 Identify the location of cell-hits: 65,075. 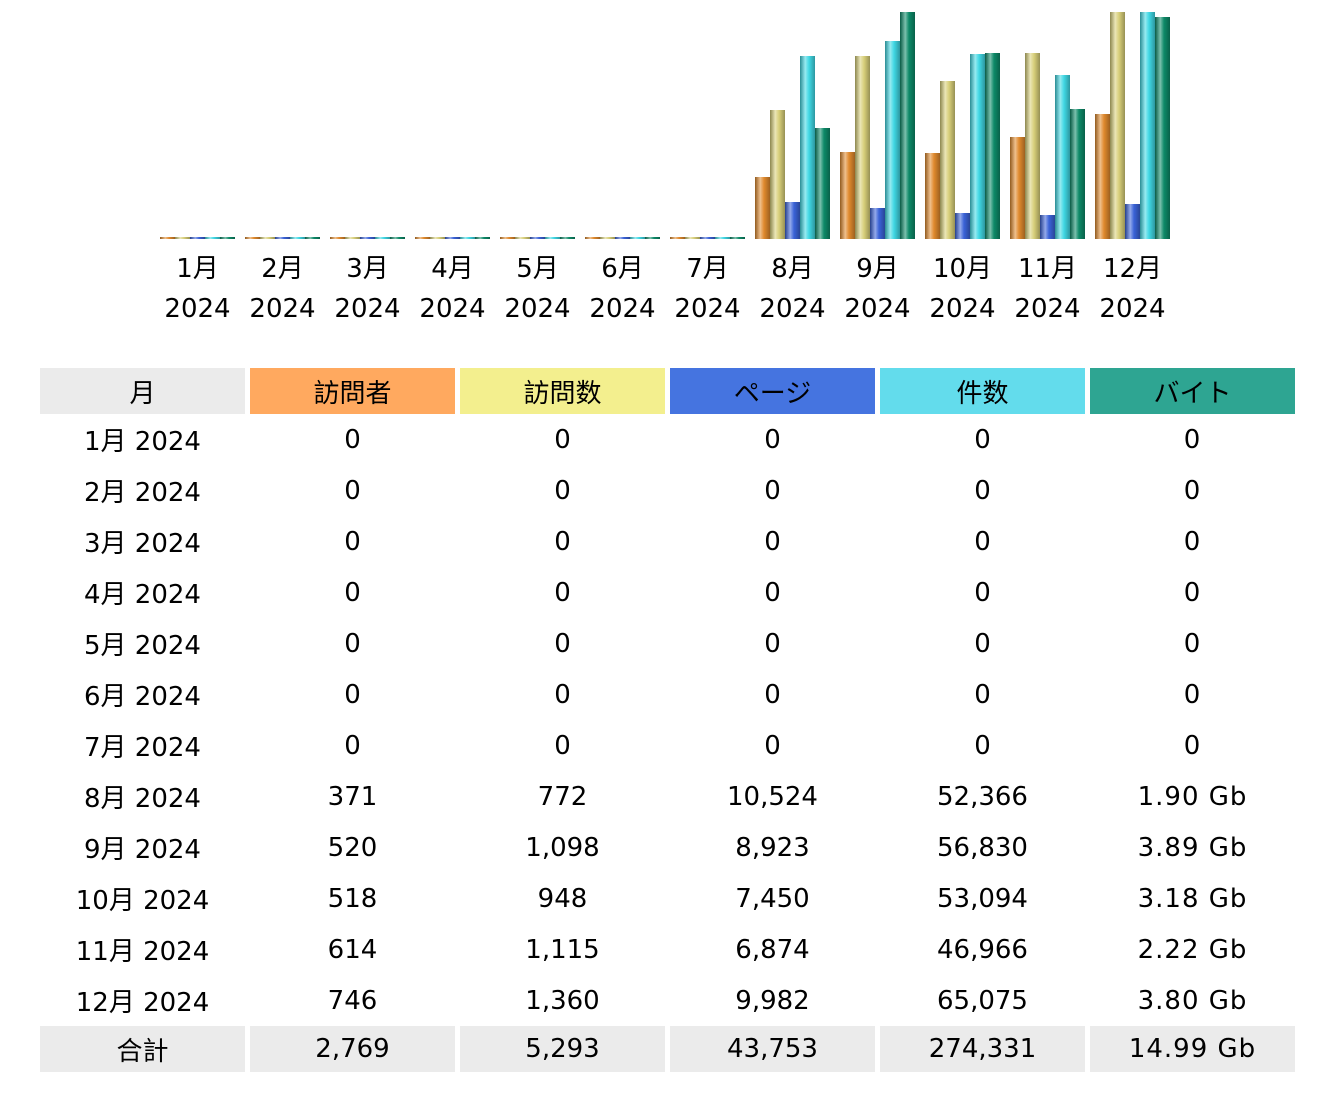
(982, 1000).